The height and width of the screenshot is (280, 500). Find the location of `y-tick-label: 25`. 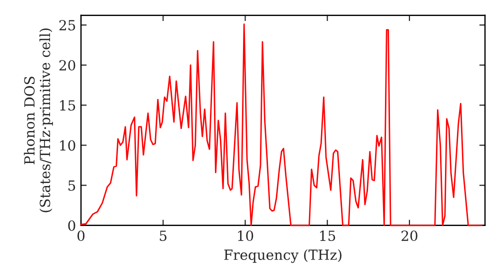

y-tick-label: 25 is located at coordinates (67, 25).